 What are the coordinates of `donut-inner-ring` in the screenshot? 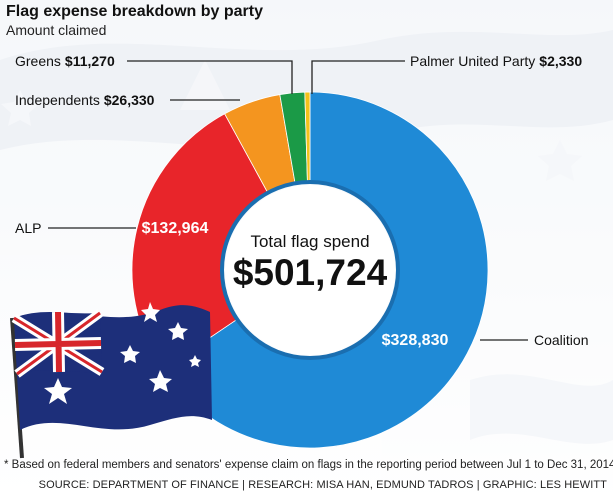 It's located at (310, 270).